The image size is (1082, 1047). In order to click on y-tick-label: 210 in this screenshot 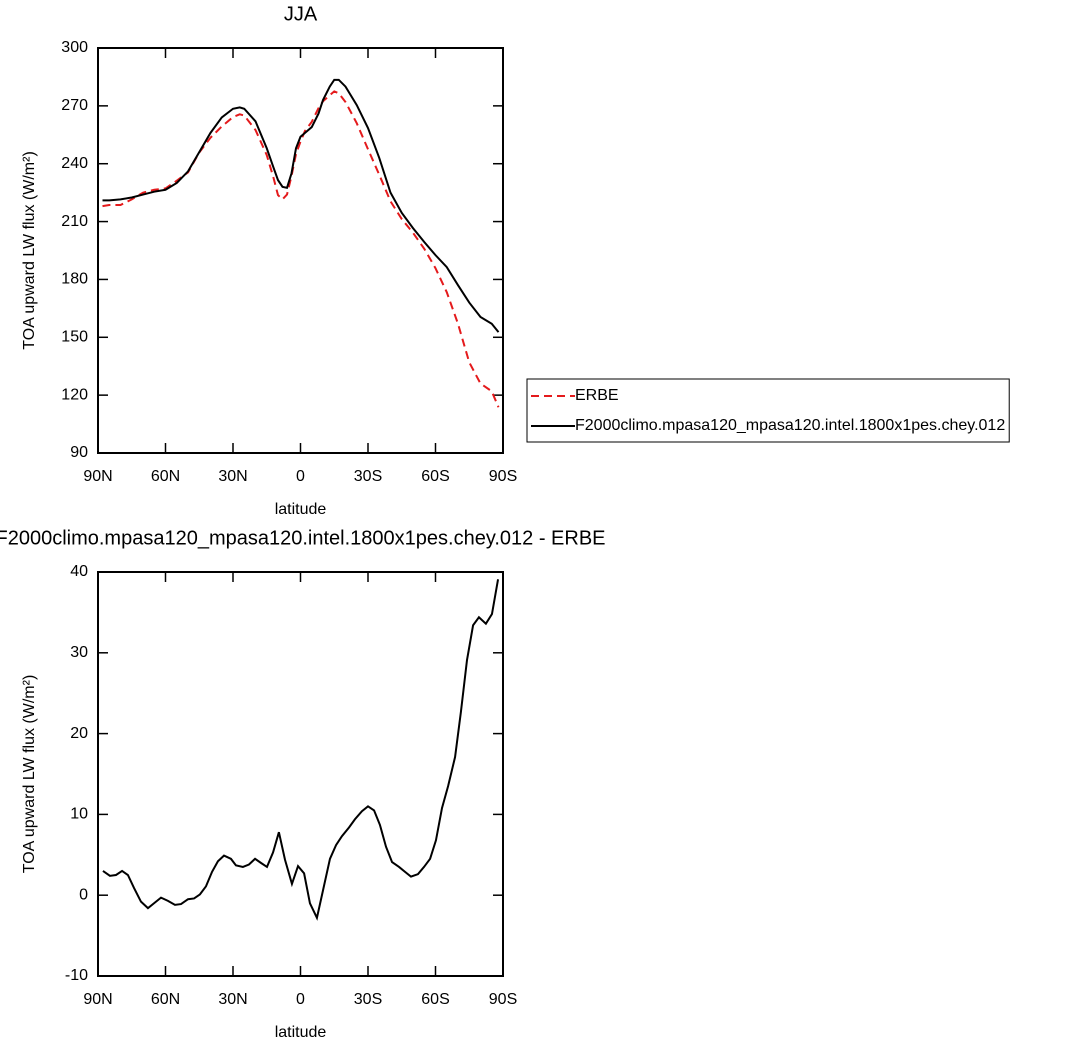, I will do `click(74, 221)`.